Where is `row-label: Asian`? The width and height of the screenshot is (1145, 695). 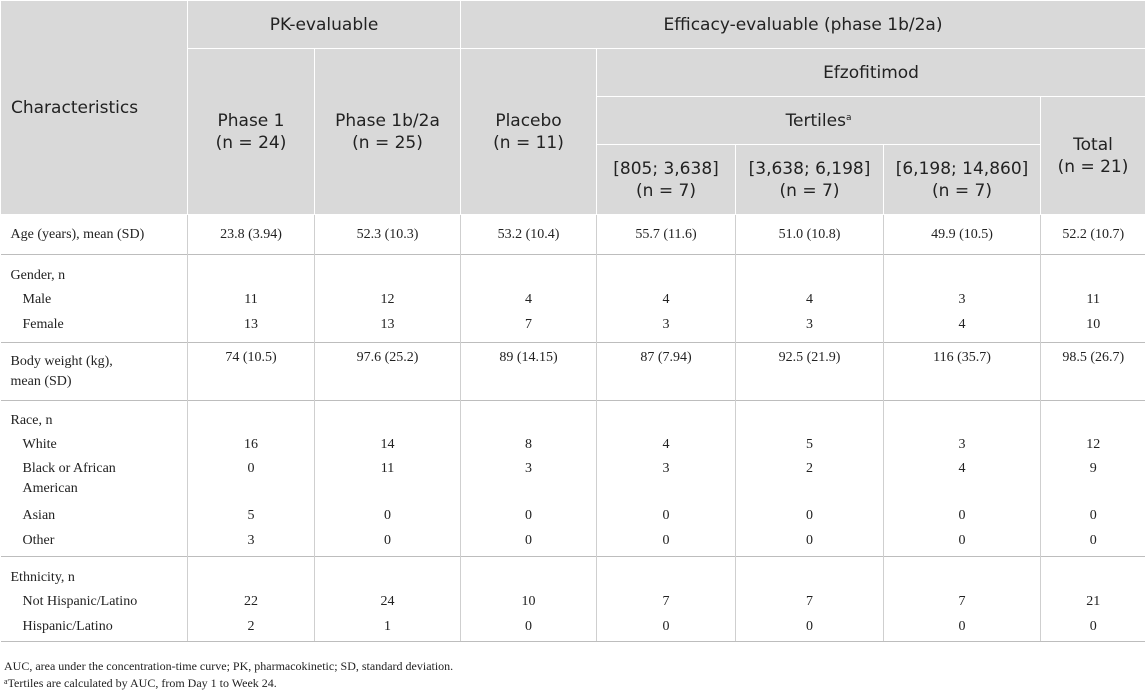
row-label: Asian is located at coordinates (39, 515).